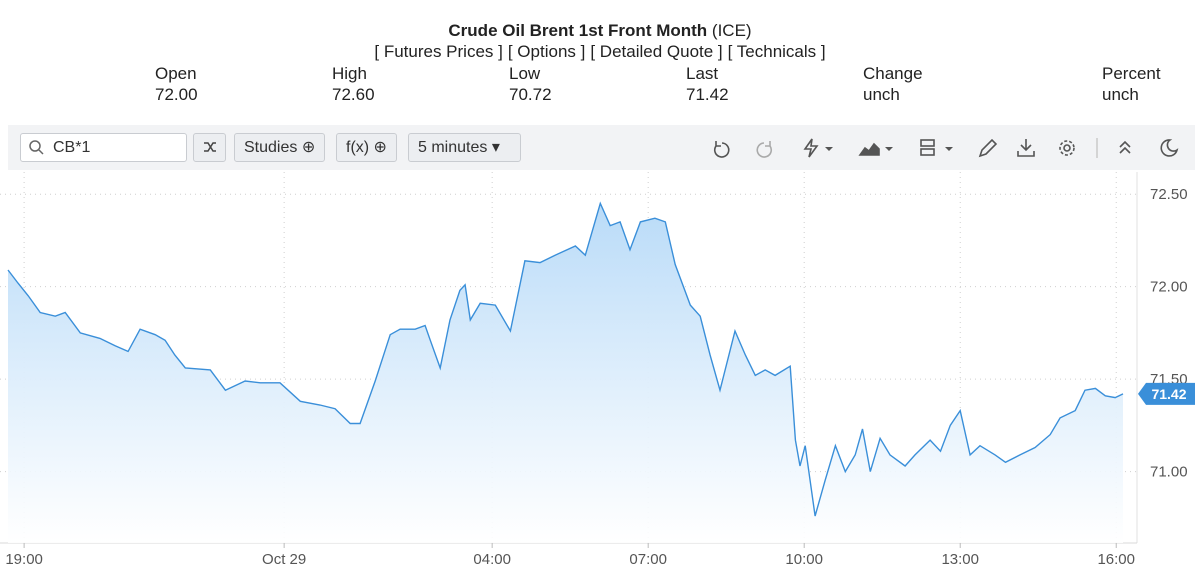 The height and width of the screenshot is (571, 1200). What do you see at coordinates (1169, 472) in the screenshot?
I see `y-tick-label: 71.00` at bounding box center [1169, 472].